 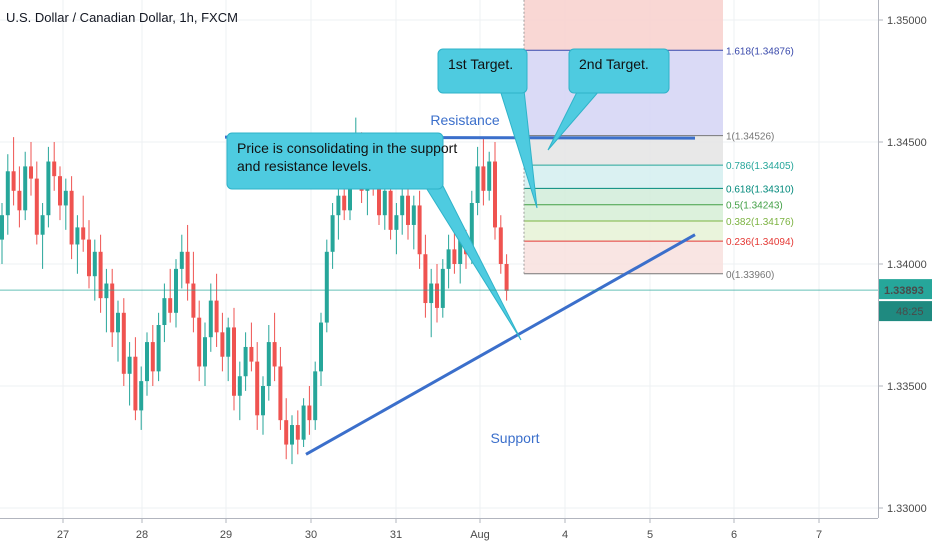 I want to click on callout-consolidation-box, so click(x=335, y=161).